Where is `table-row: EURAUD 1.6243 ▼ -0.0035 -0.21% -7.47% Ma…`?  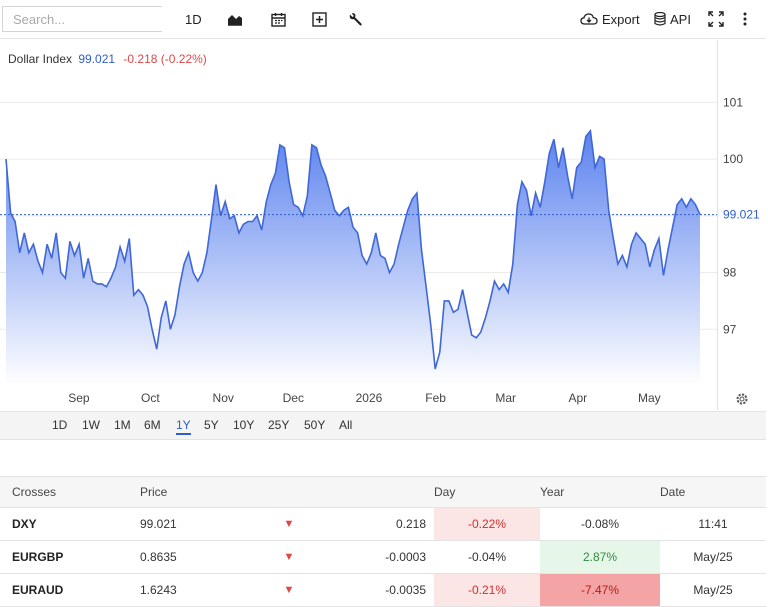 table-row: EURAUD 1.6243 ▼ -0.0035 -0.21% -7.47% Ma… is located at coordinates (383, 590).